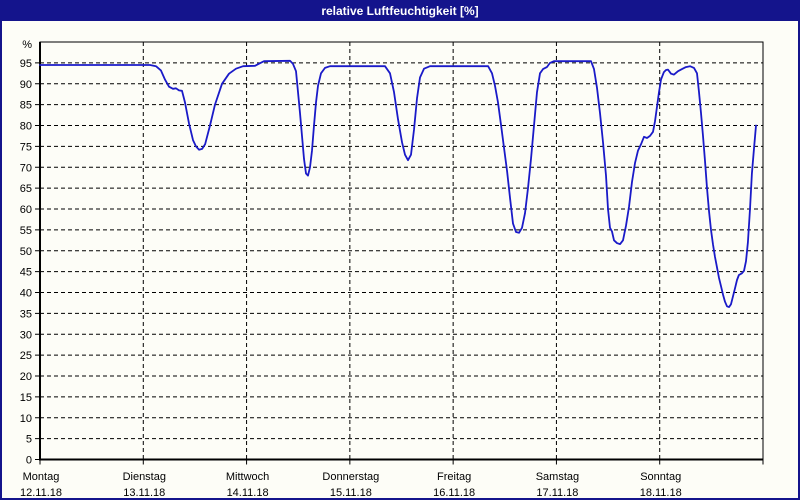 This screenshot has width=800, height=500. What do you see at coordinates (26, 85) in the screenshot?
I see `svg-text: 90` at bounding box center [26, 85].